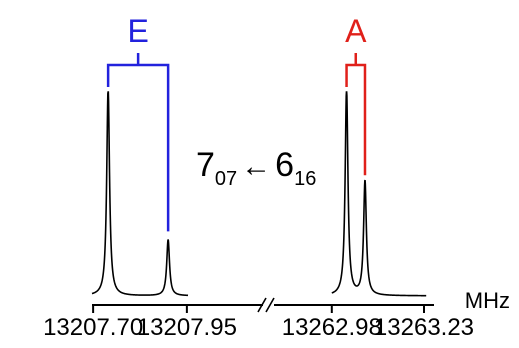  I want to click on x-axis, so click(263, 305).